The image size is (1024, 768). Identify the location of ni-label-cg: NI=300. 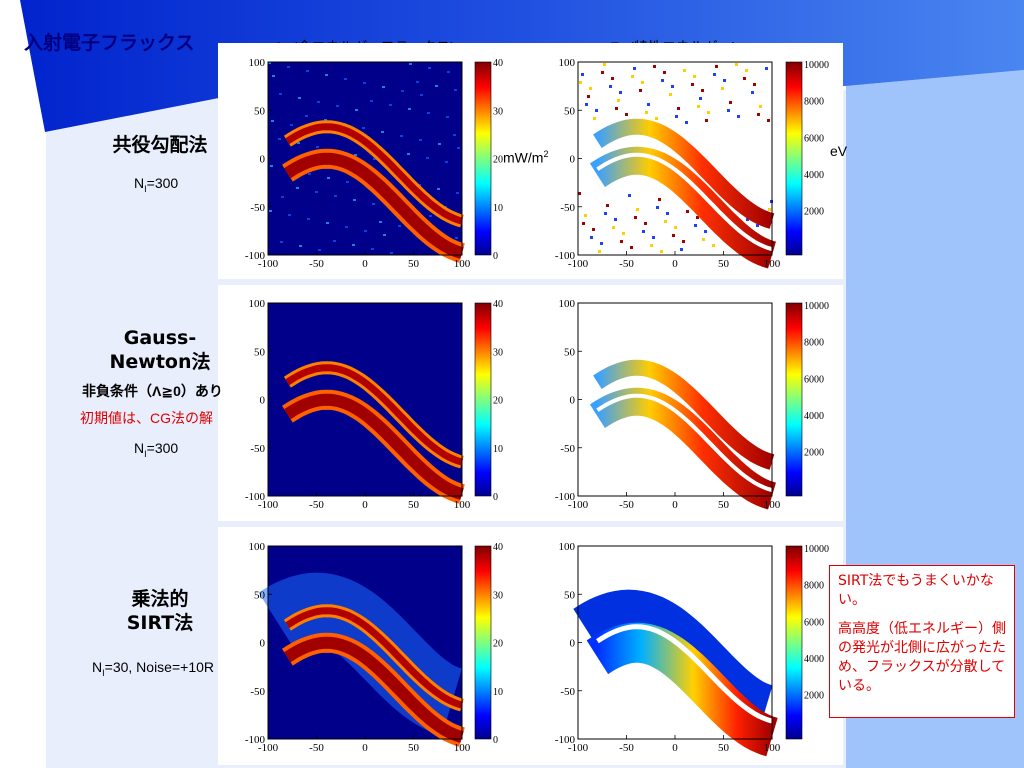
(156, 184).